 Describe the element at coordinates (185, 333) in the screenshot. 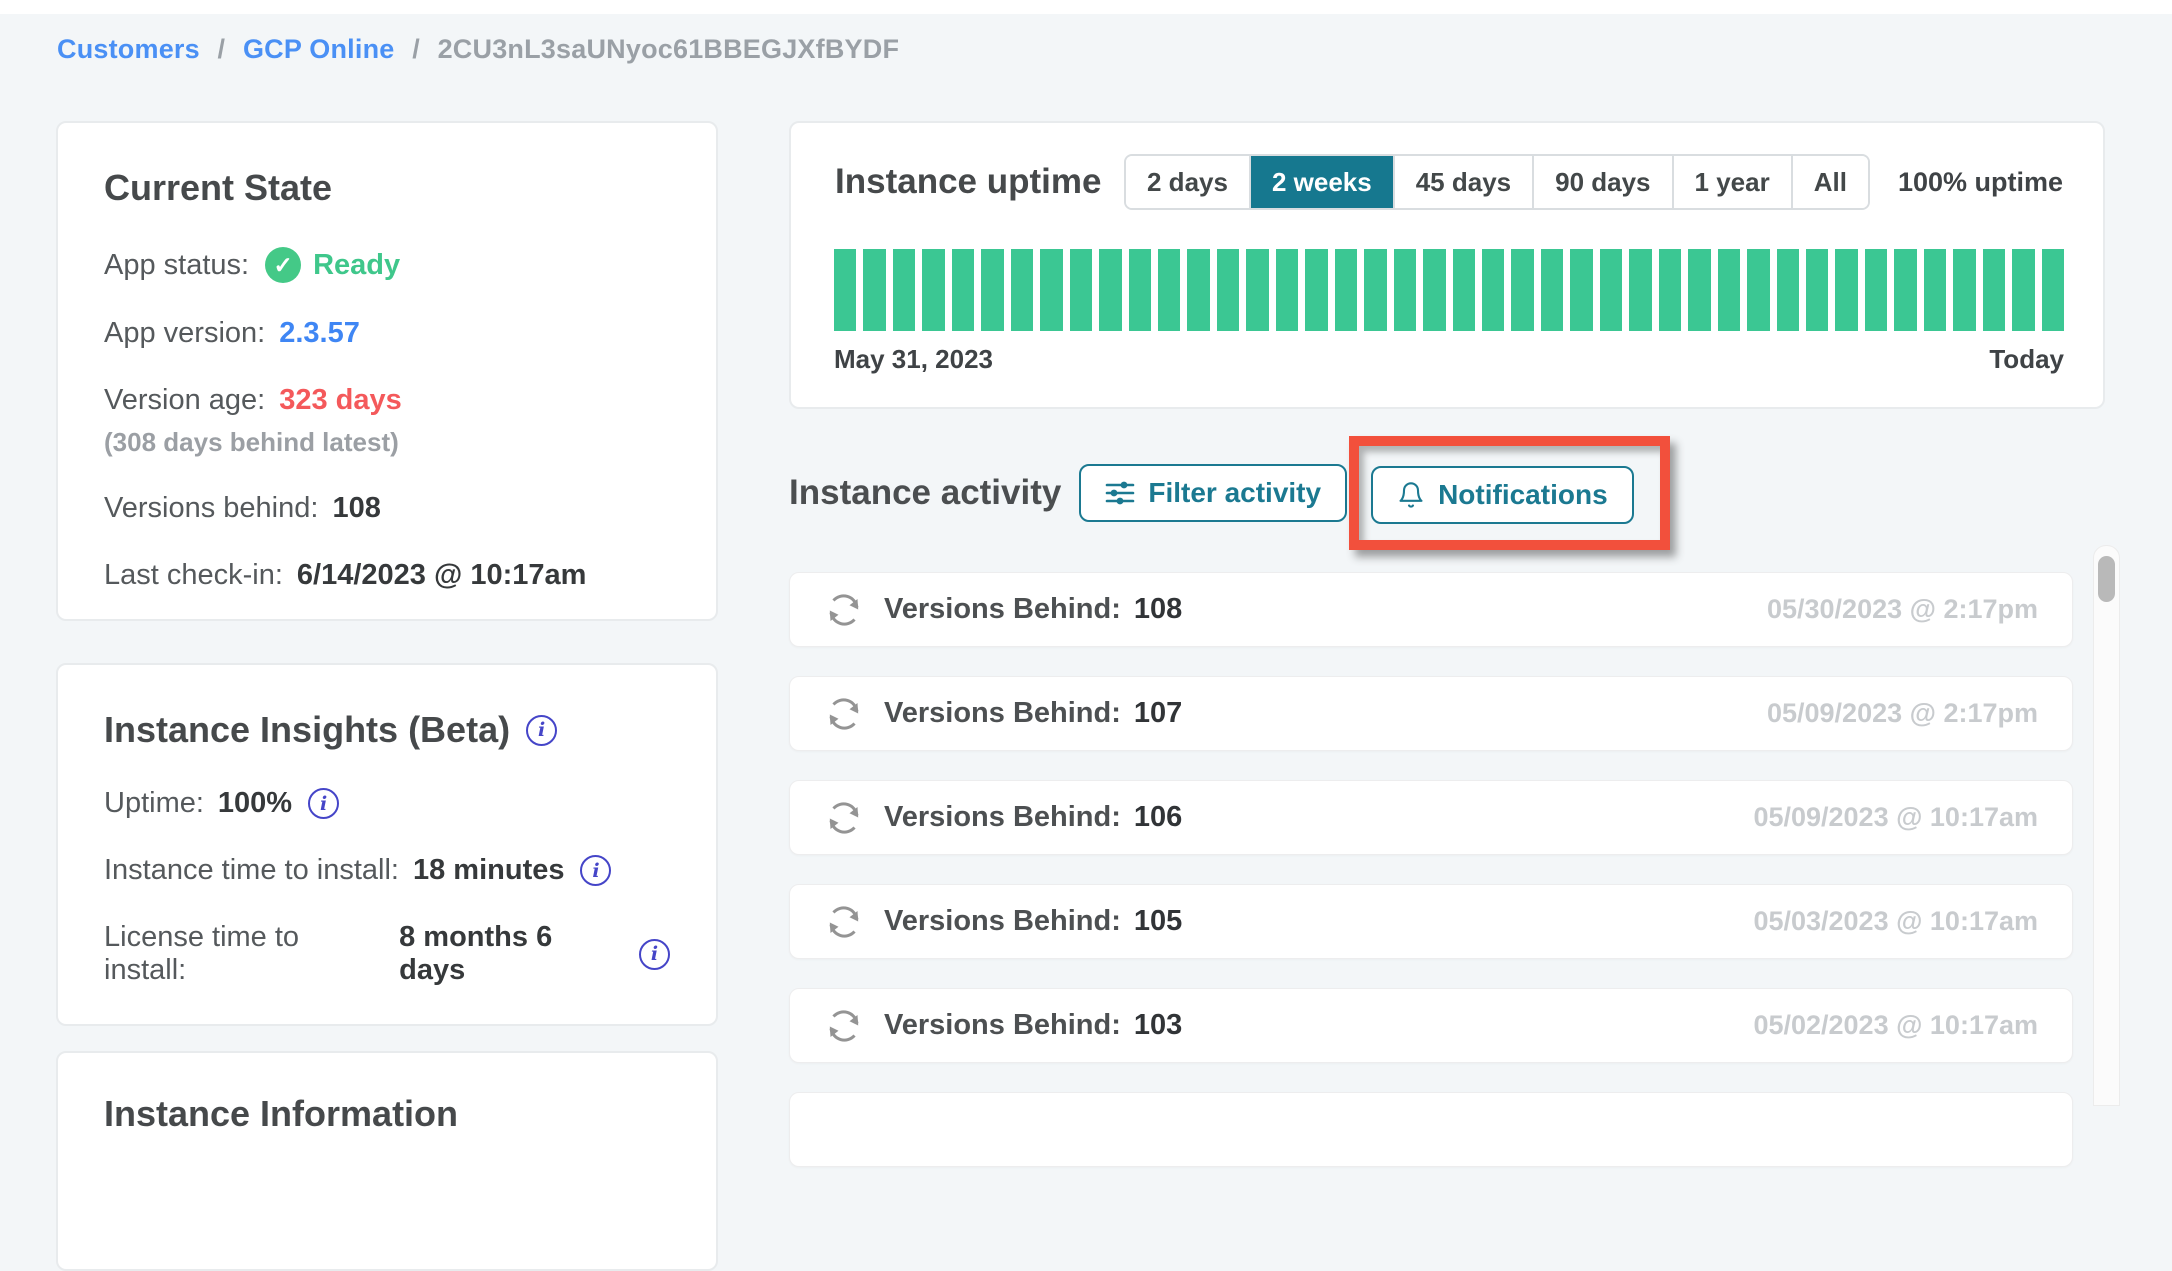

I see `app-version-label: App version:` at that location.